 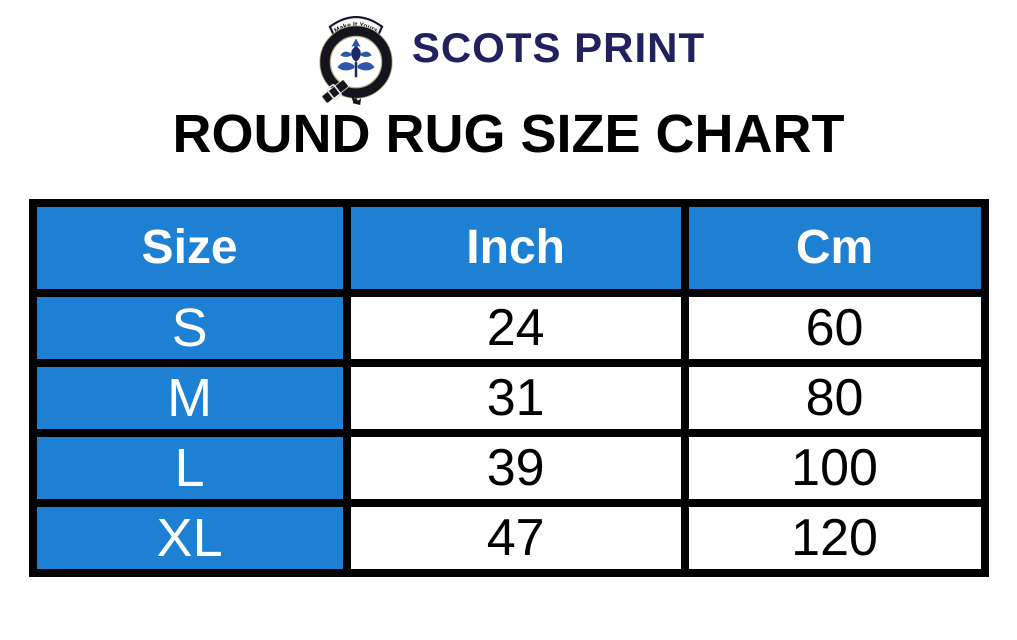 I want to click on thistle-icon, so click(x=356, y=57).